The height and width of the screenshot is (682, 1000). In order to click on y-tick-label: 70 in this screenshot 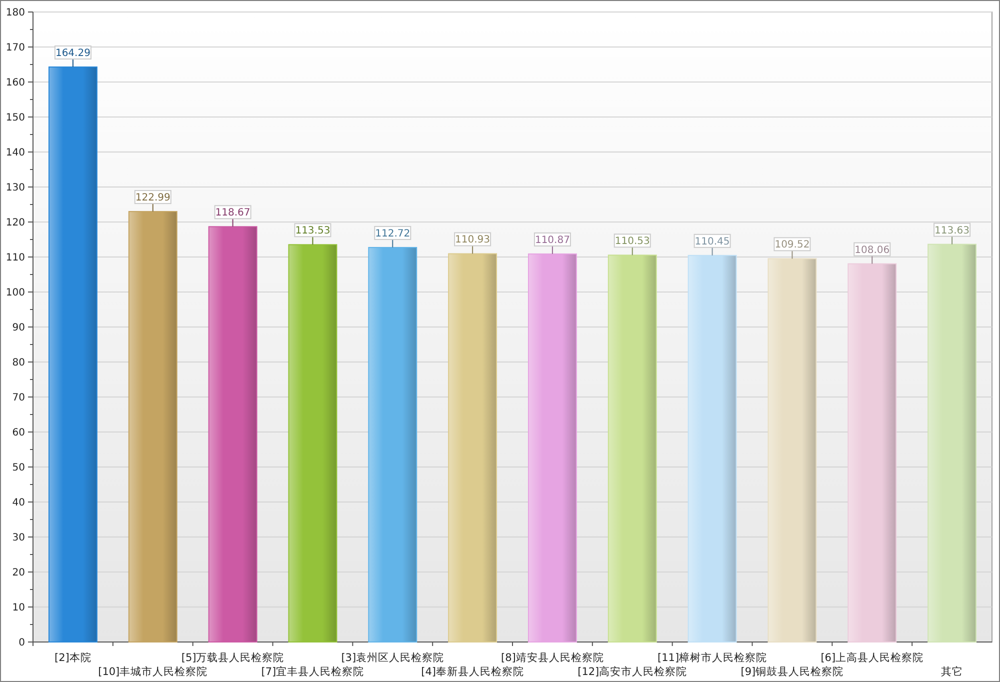, I will do `click(18, 398)`.